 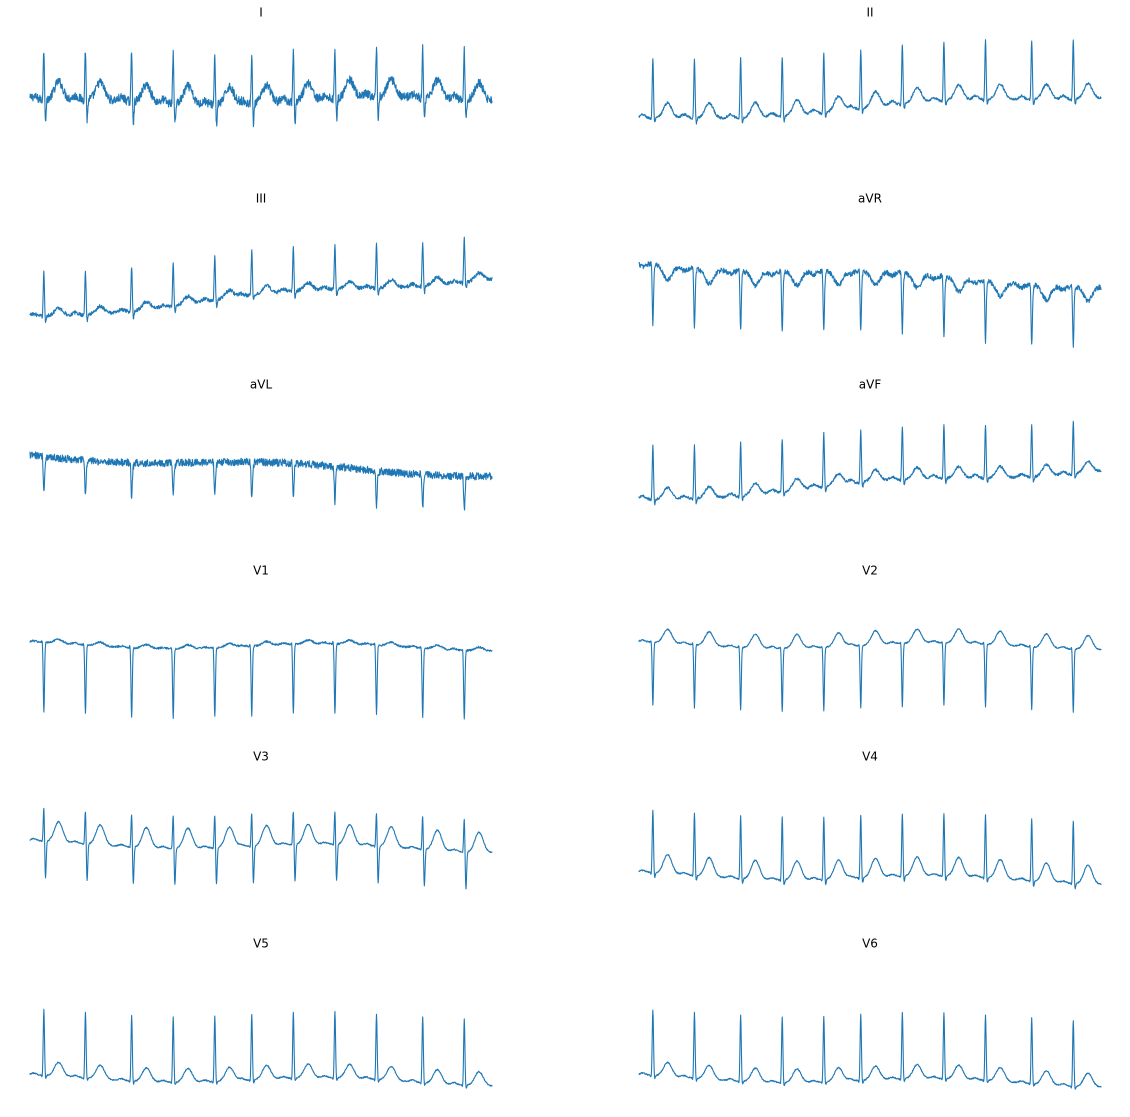 What do you see at coordinates (261, 757) in the screenshot?
I see `lead-title-v3: V3` at bounding box center [261, 757].